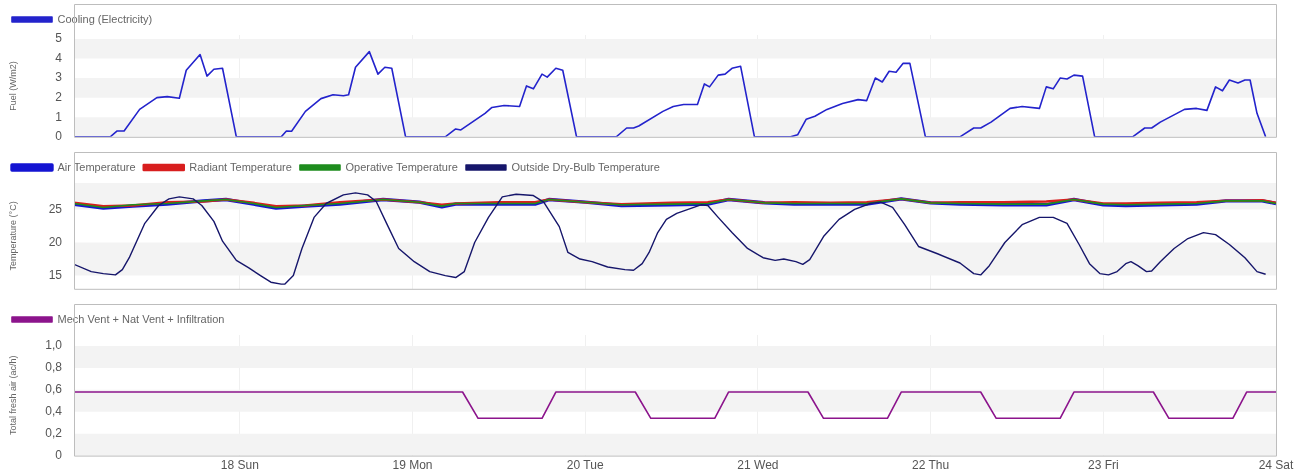  I want to click on legend-label: Outside Dry-Bulb Temperature, so click(585, 166).